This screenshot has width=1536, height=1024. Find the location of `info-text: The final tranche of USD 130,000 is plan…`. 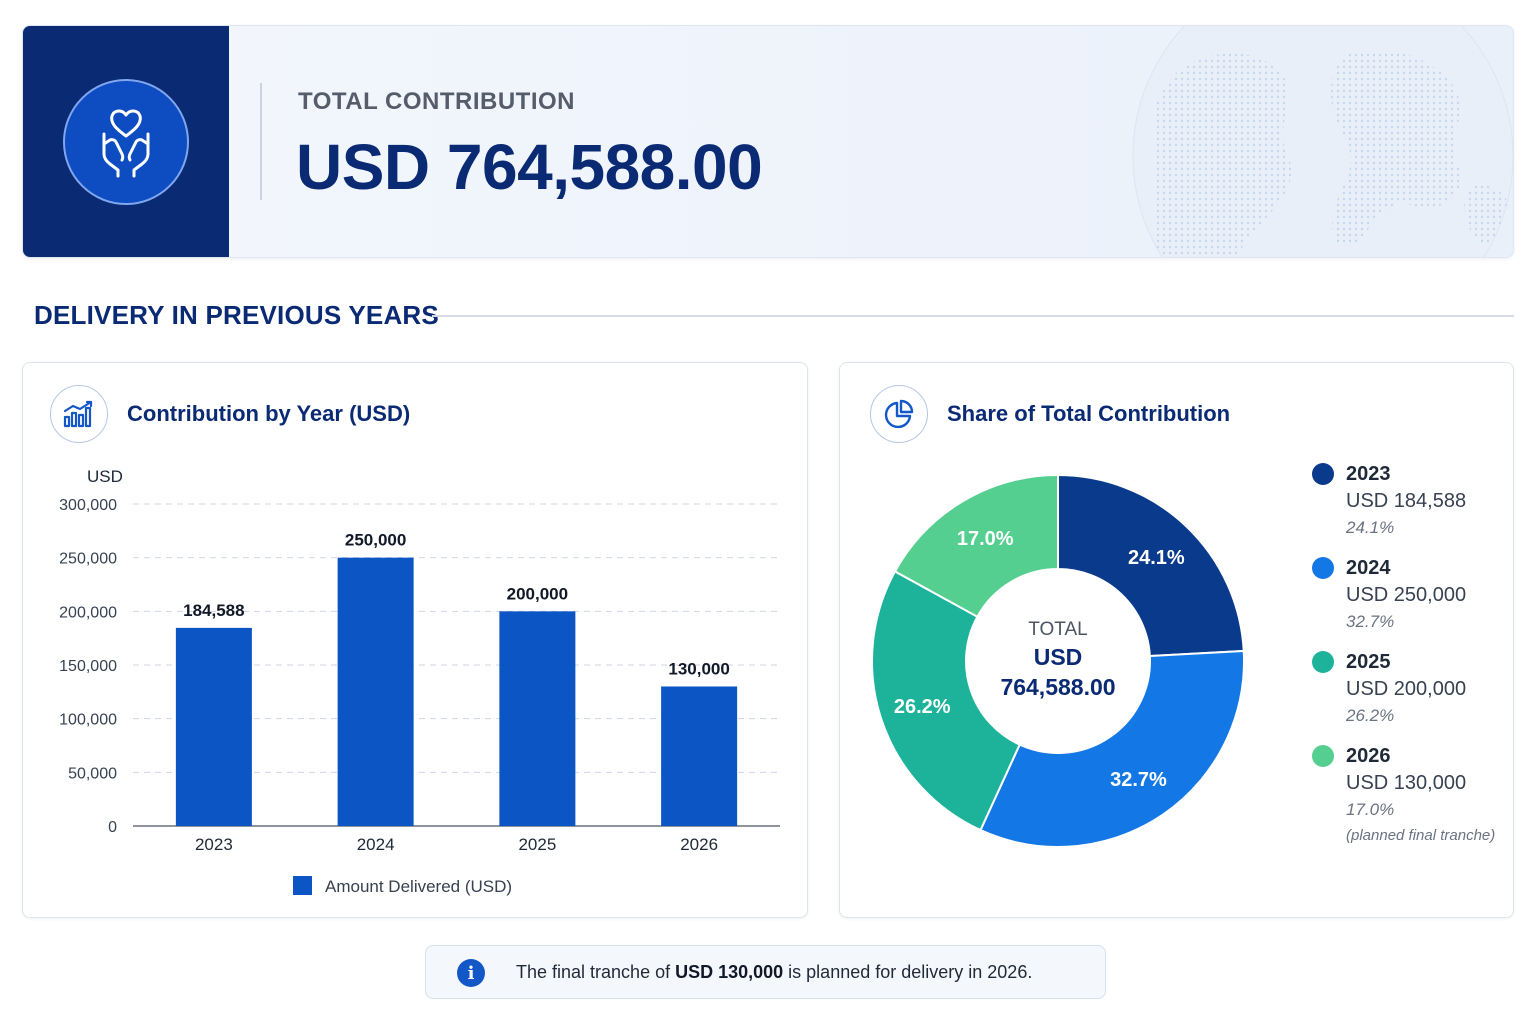

info-text: The final tranche of USD 130,000 is plan… is located at coordinates (774, 972).